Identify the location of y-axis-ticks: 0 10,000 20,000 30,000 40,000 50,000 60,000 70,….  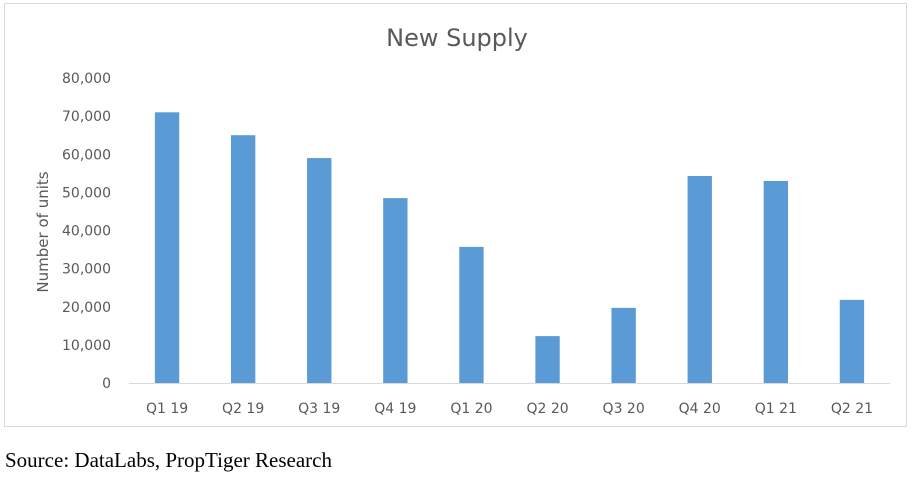
(86, 231).